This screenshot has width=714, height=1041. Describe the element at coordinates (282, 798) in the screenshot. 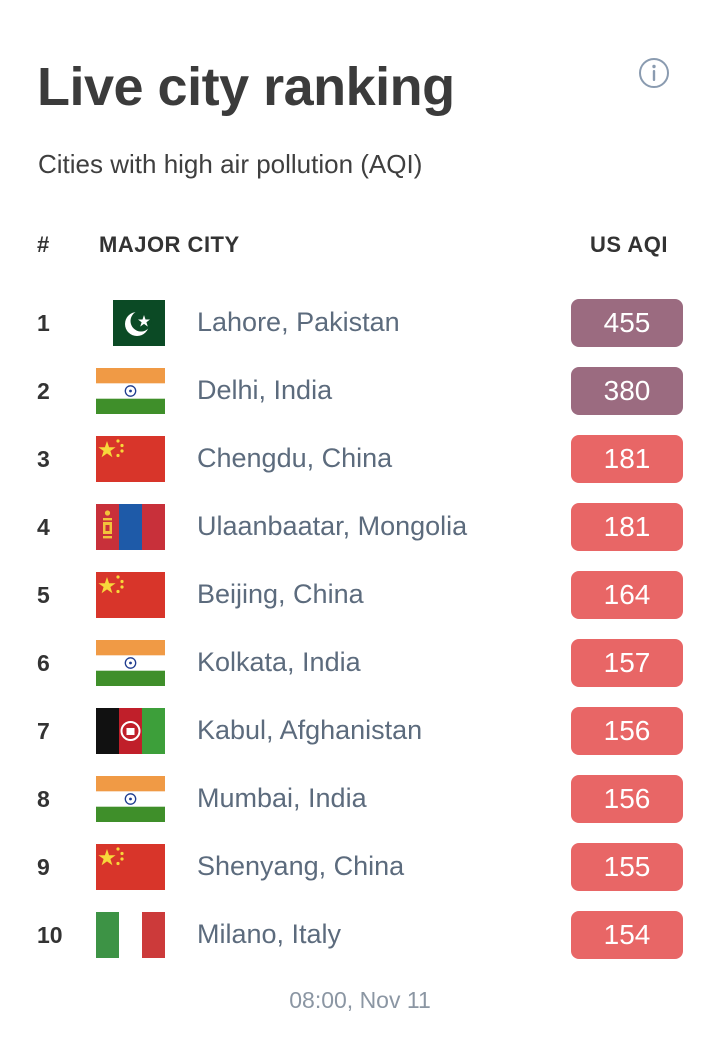

I see `city-link: Mumbai, India` at that location.